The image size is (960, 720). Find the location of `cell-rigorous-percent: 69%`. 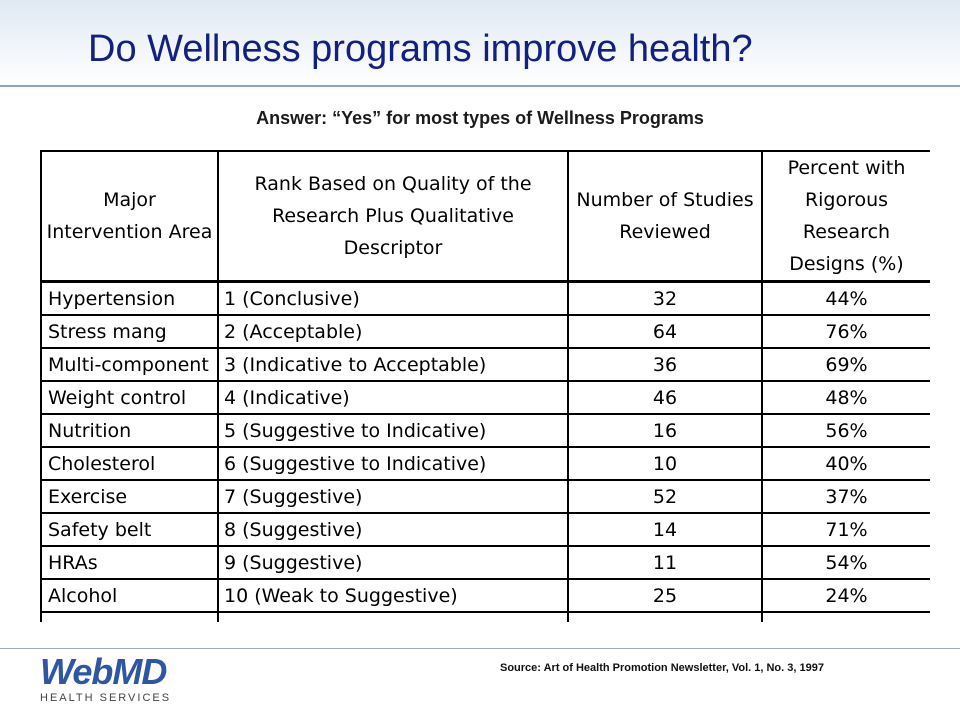

cell-rigorous-percent: 69% is located at coordinates (845, 364).